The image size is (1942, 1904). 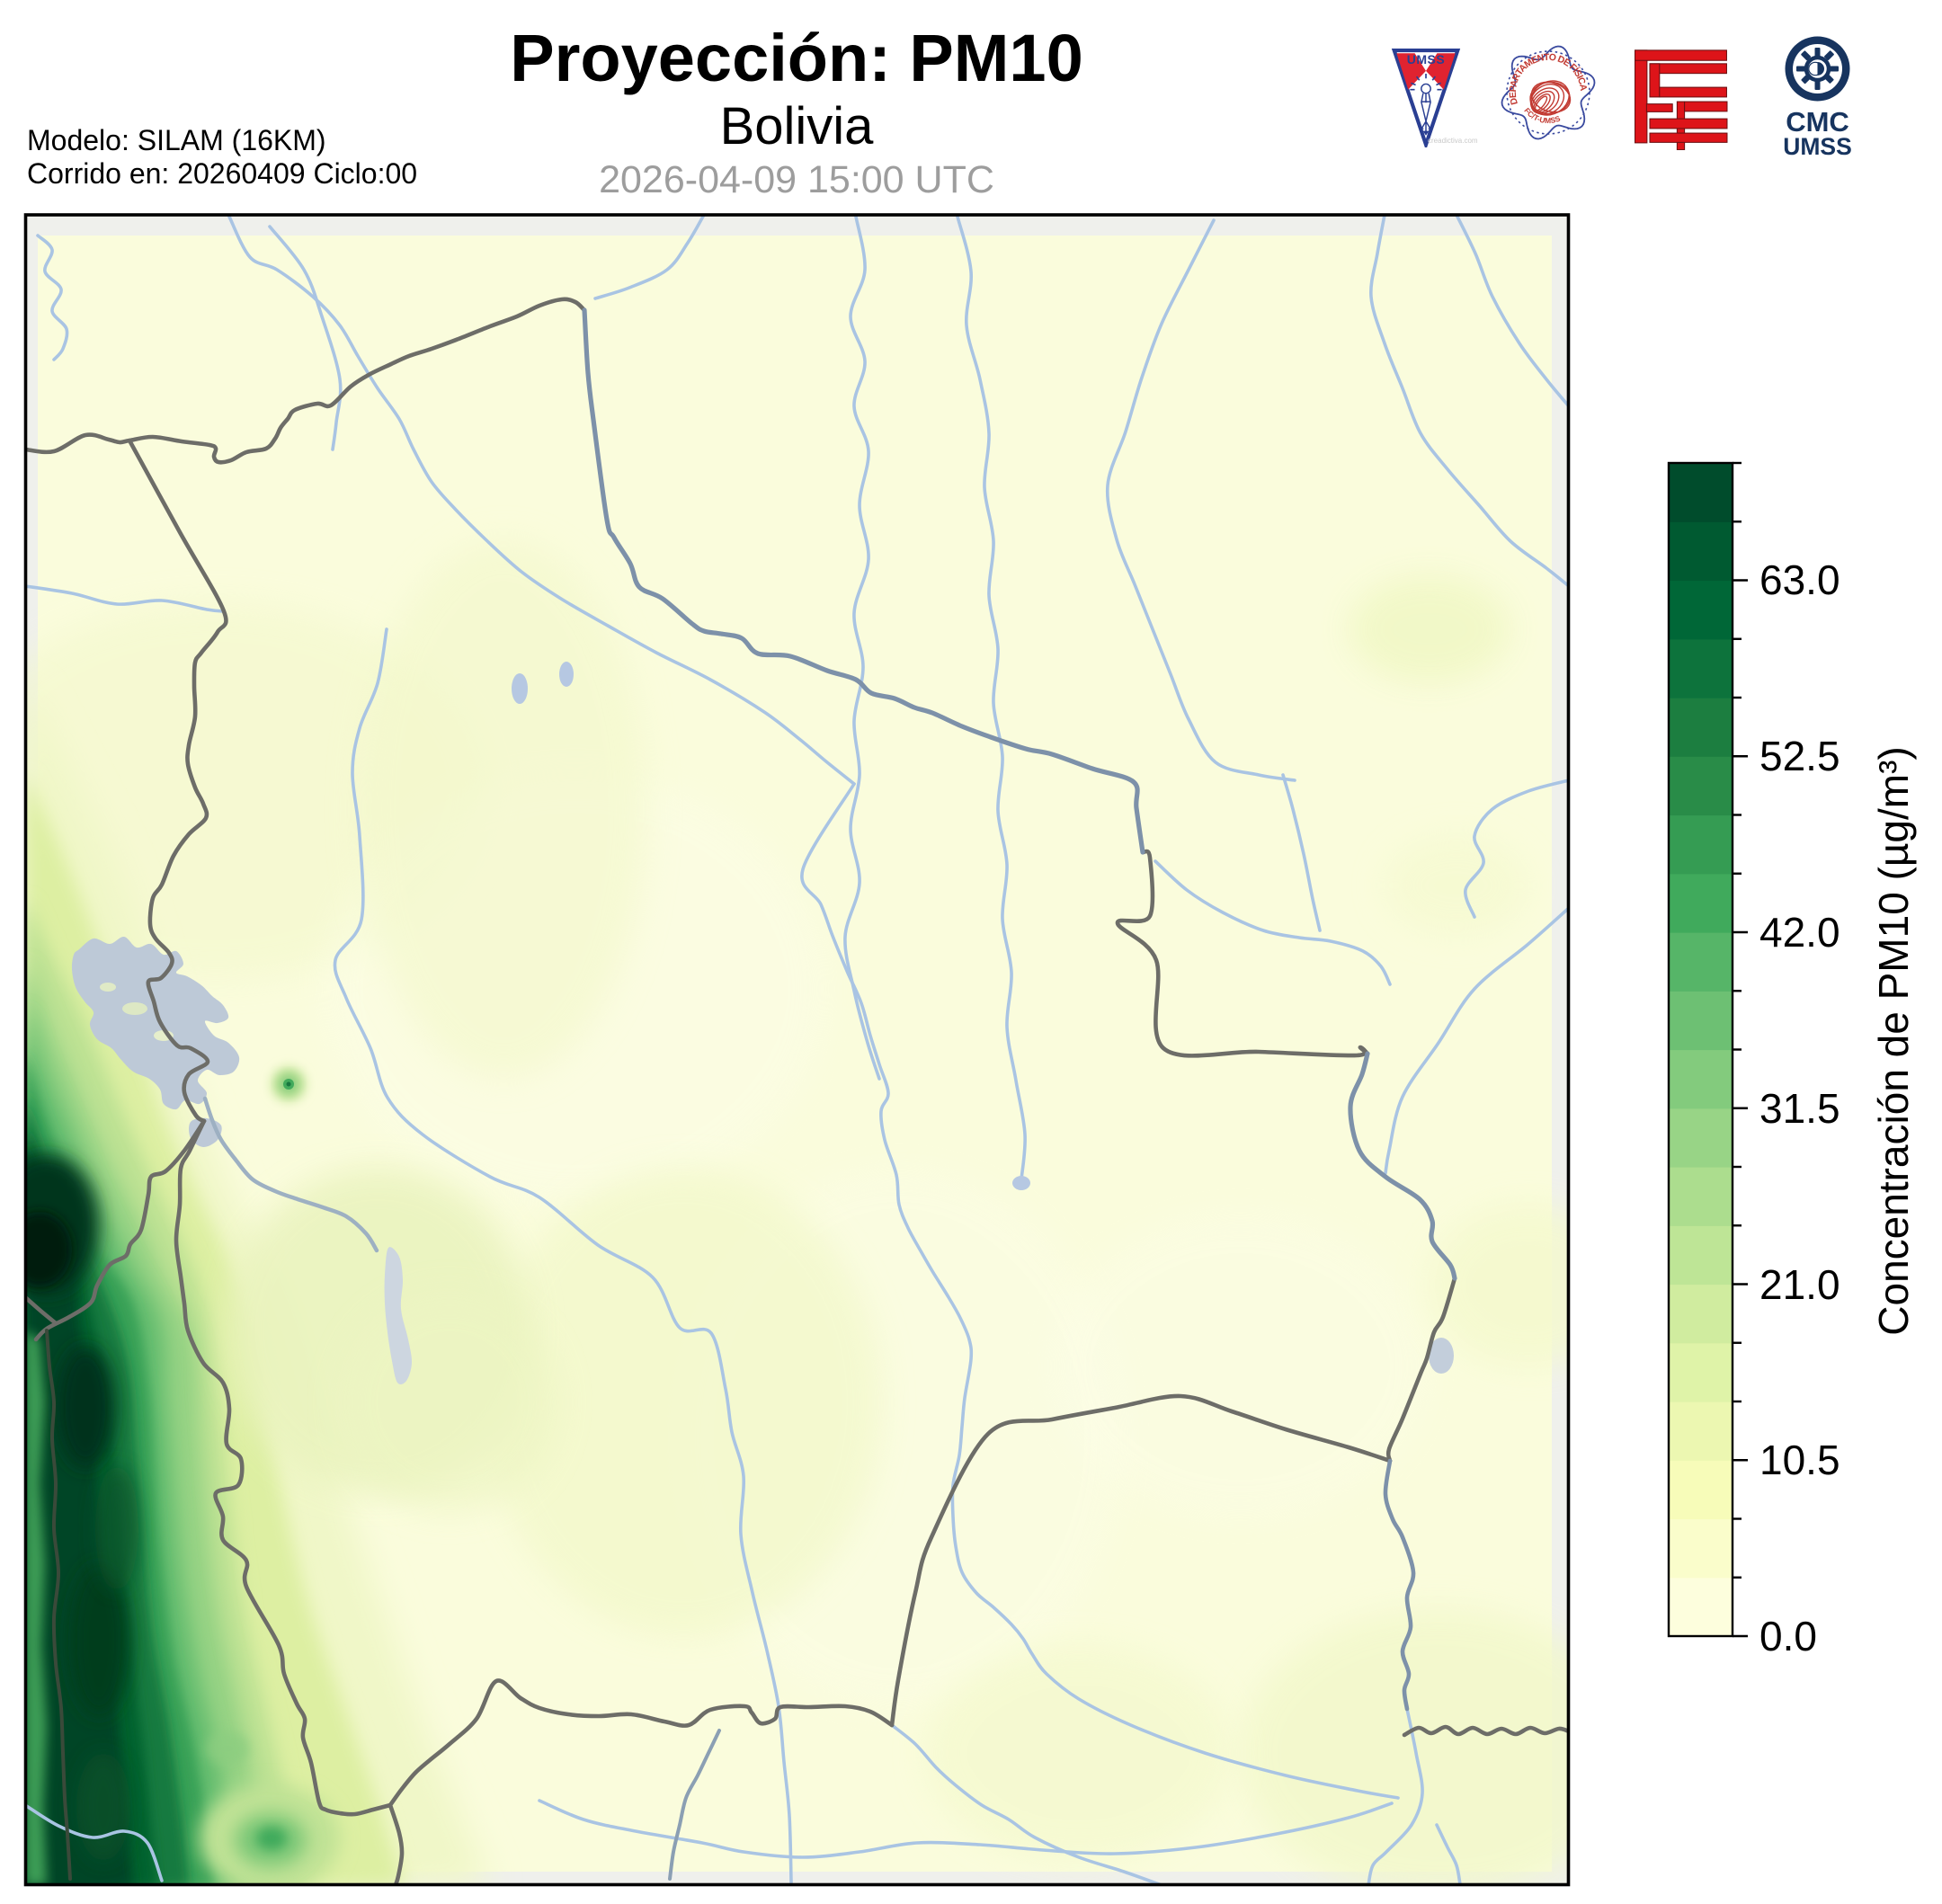 I want to click on svg-text: DEPARTAMENTO DE FÍSICA, so click(x=1548, y=79).